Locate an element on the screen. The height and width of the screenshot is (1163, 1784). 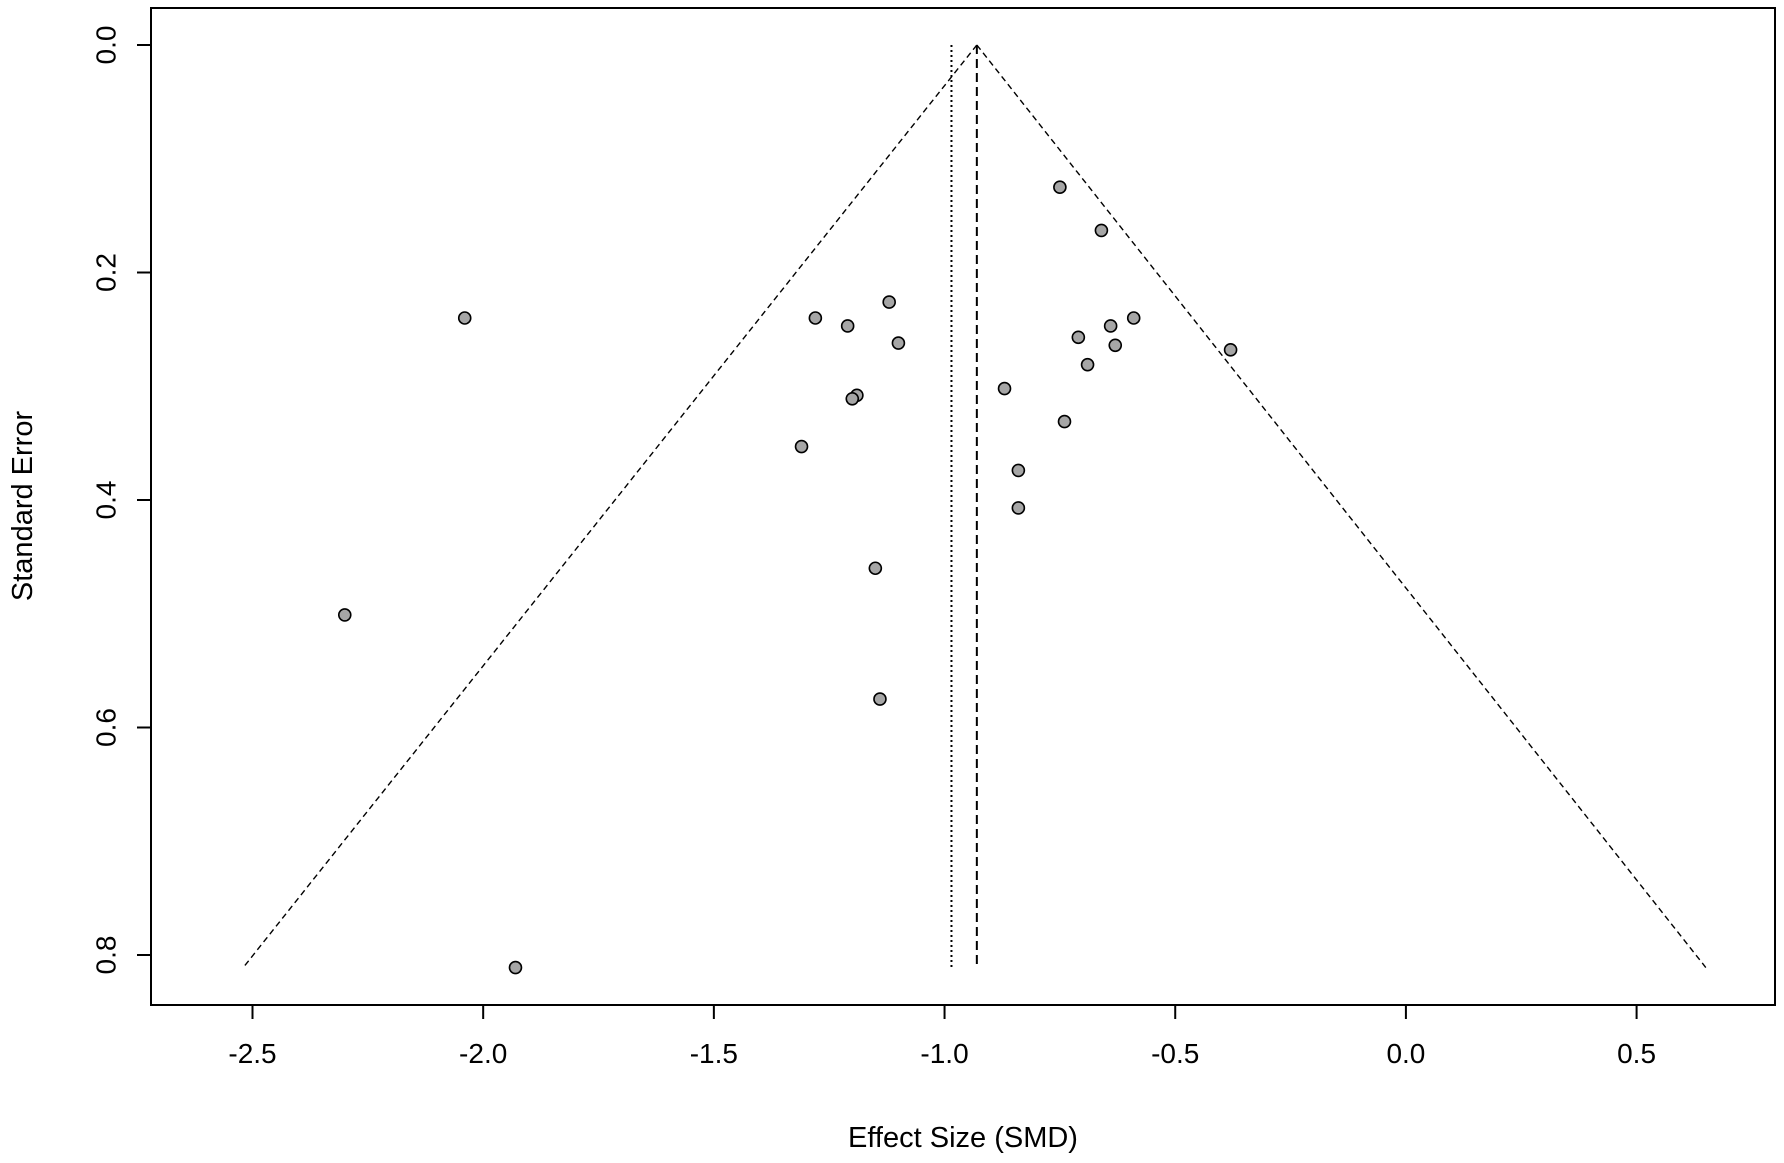
y-tick-label: 0.6 is located at coordinates (106, 727).